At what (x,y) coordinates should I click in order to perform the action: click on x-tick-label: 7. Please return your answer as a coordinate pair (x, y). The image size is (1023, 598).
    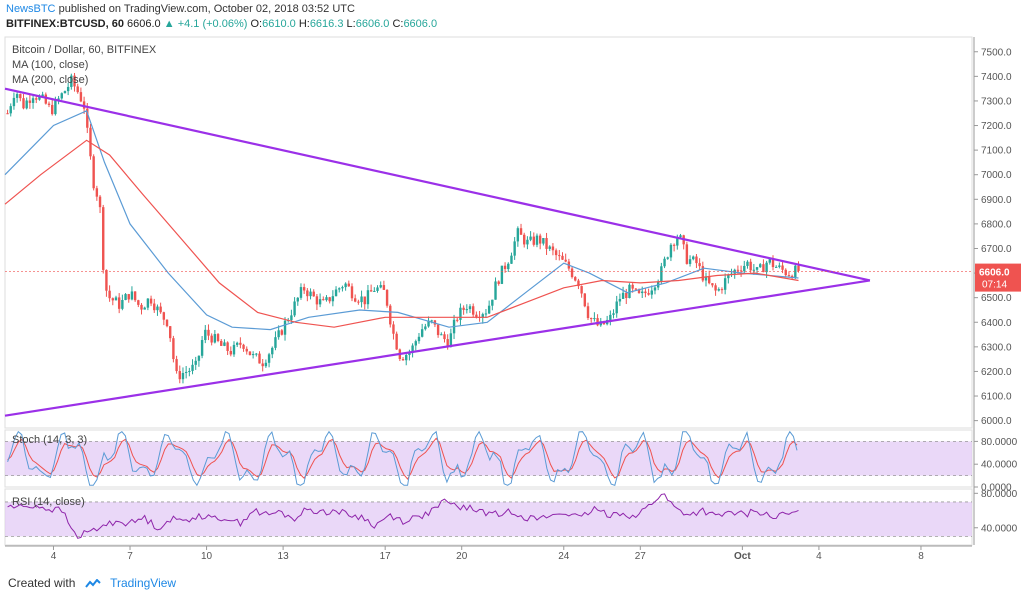
    Looking at the image, I should click on (130, 556).